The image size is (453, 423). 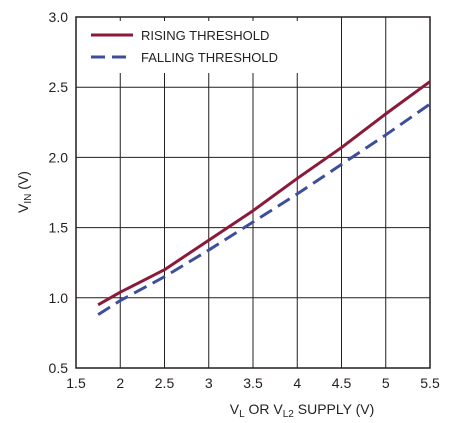 I want to click on y-tick-label: 1.0, so click(x=59, y=298).